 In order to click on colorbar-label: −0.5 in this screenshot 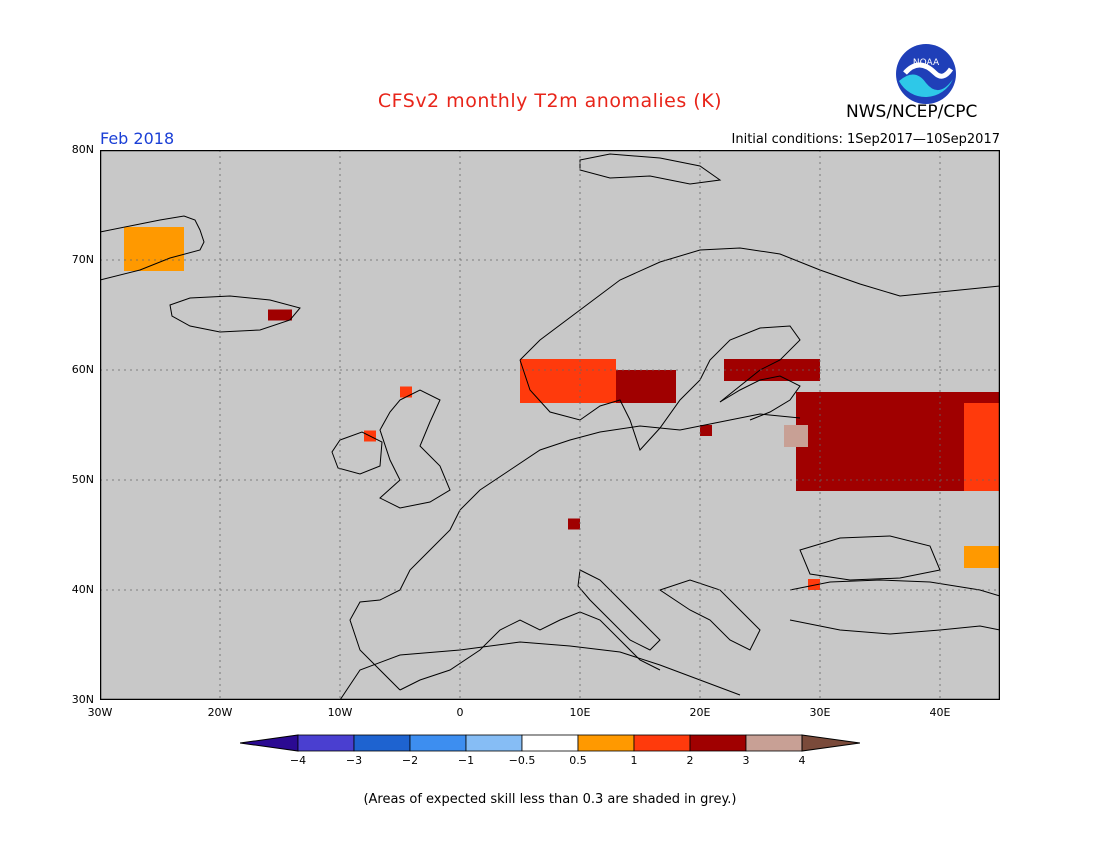, I will do `click(522, 760)`.